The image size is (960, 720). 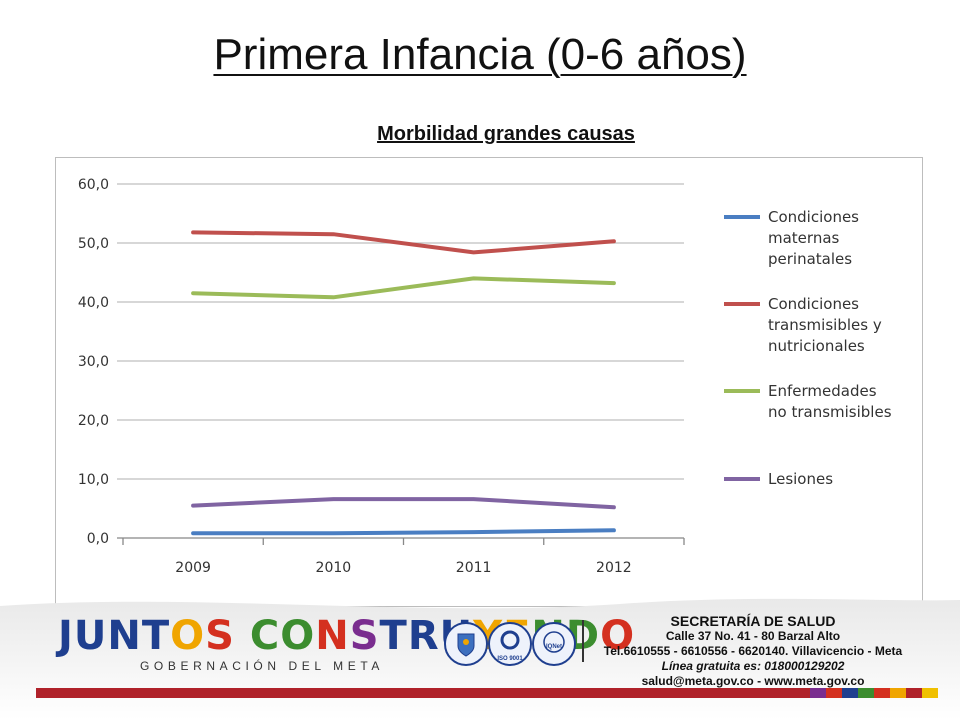 What do you see at coordinates (193, 568) in the screenshot?
I see `x-tick-label: 2009` at bounding box center [193, 568].